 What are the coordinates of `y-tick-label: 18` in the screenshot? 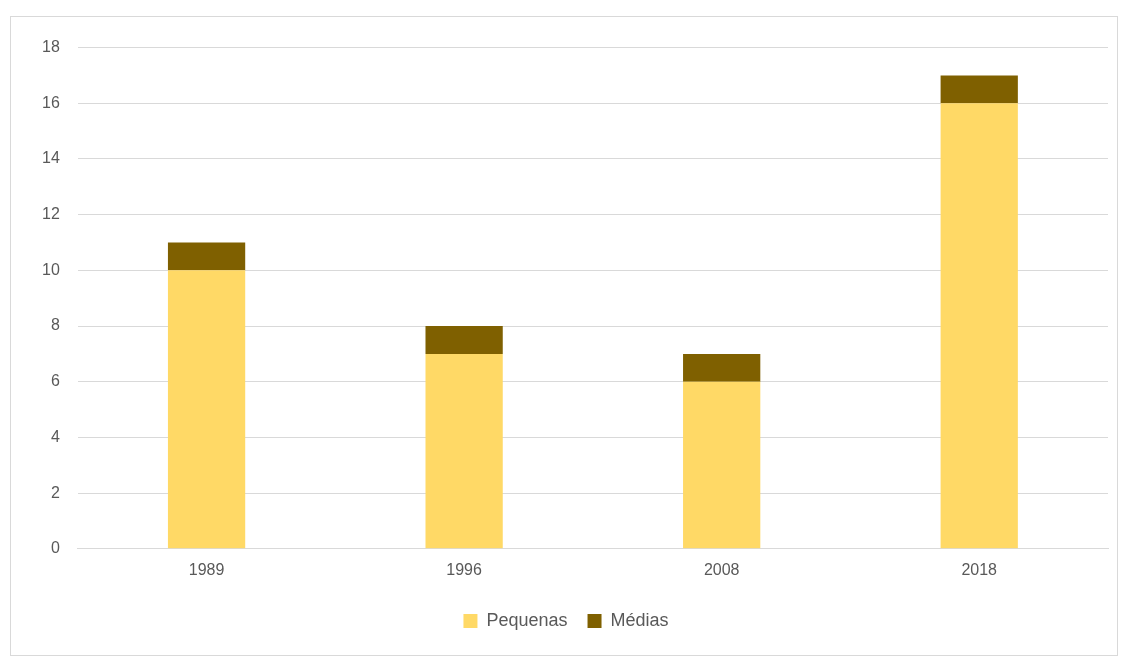 It's located at (51, 47).